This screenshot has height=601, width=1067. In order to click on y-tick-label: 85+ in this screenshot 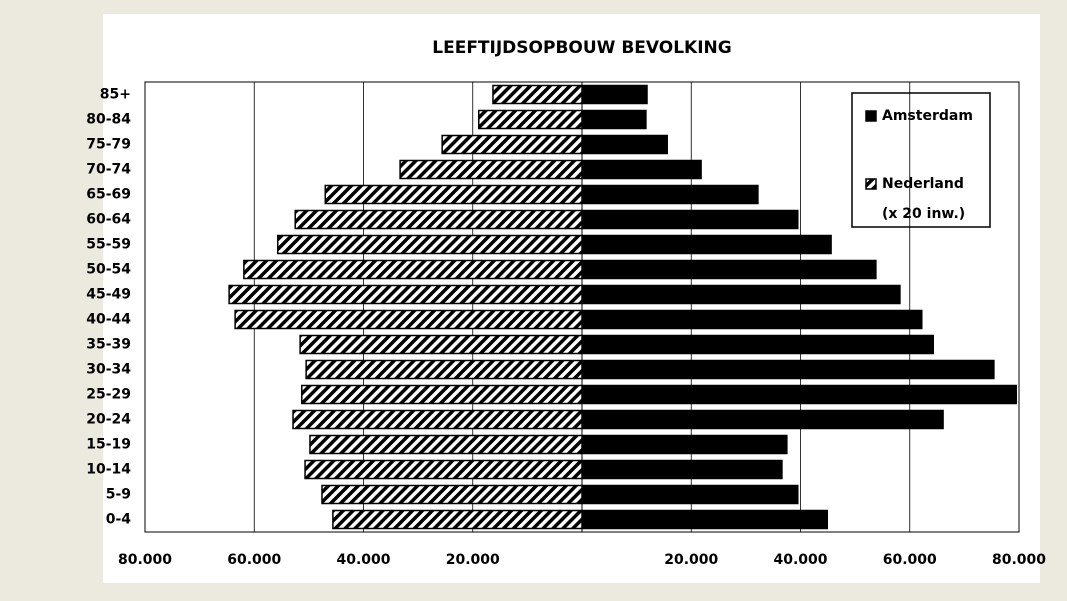, I will do `click(115, 95)`.